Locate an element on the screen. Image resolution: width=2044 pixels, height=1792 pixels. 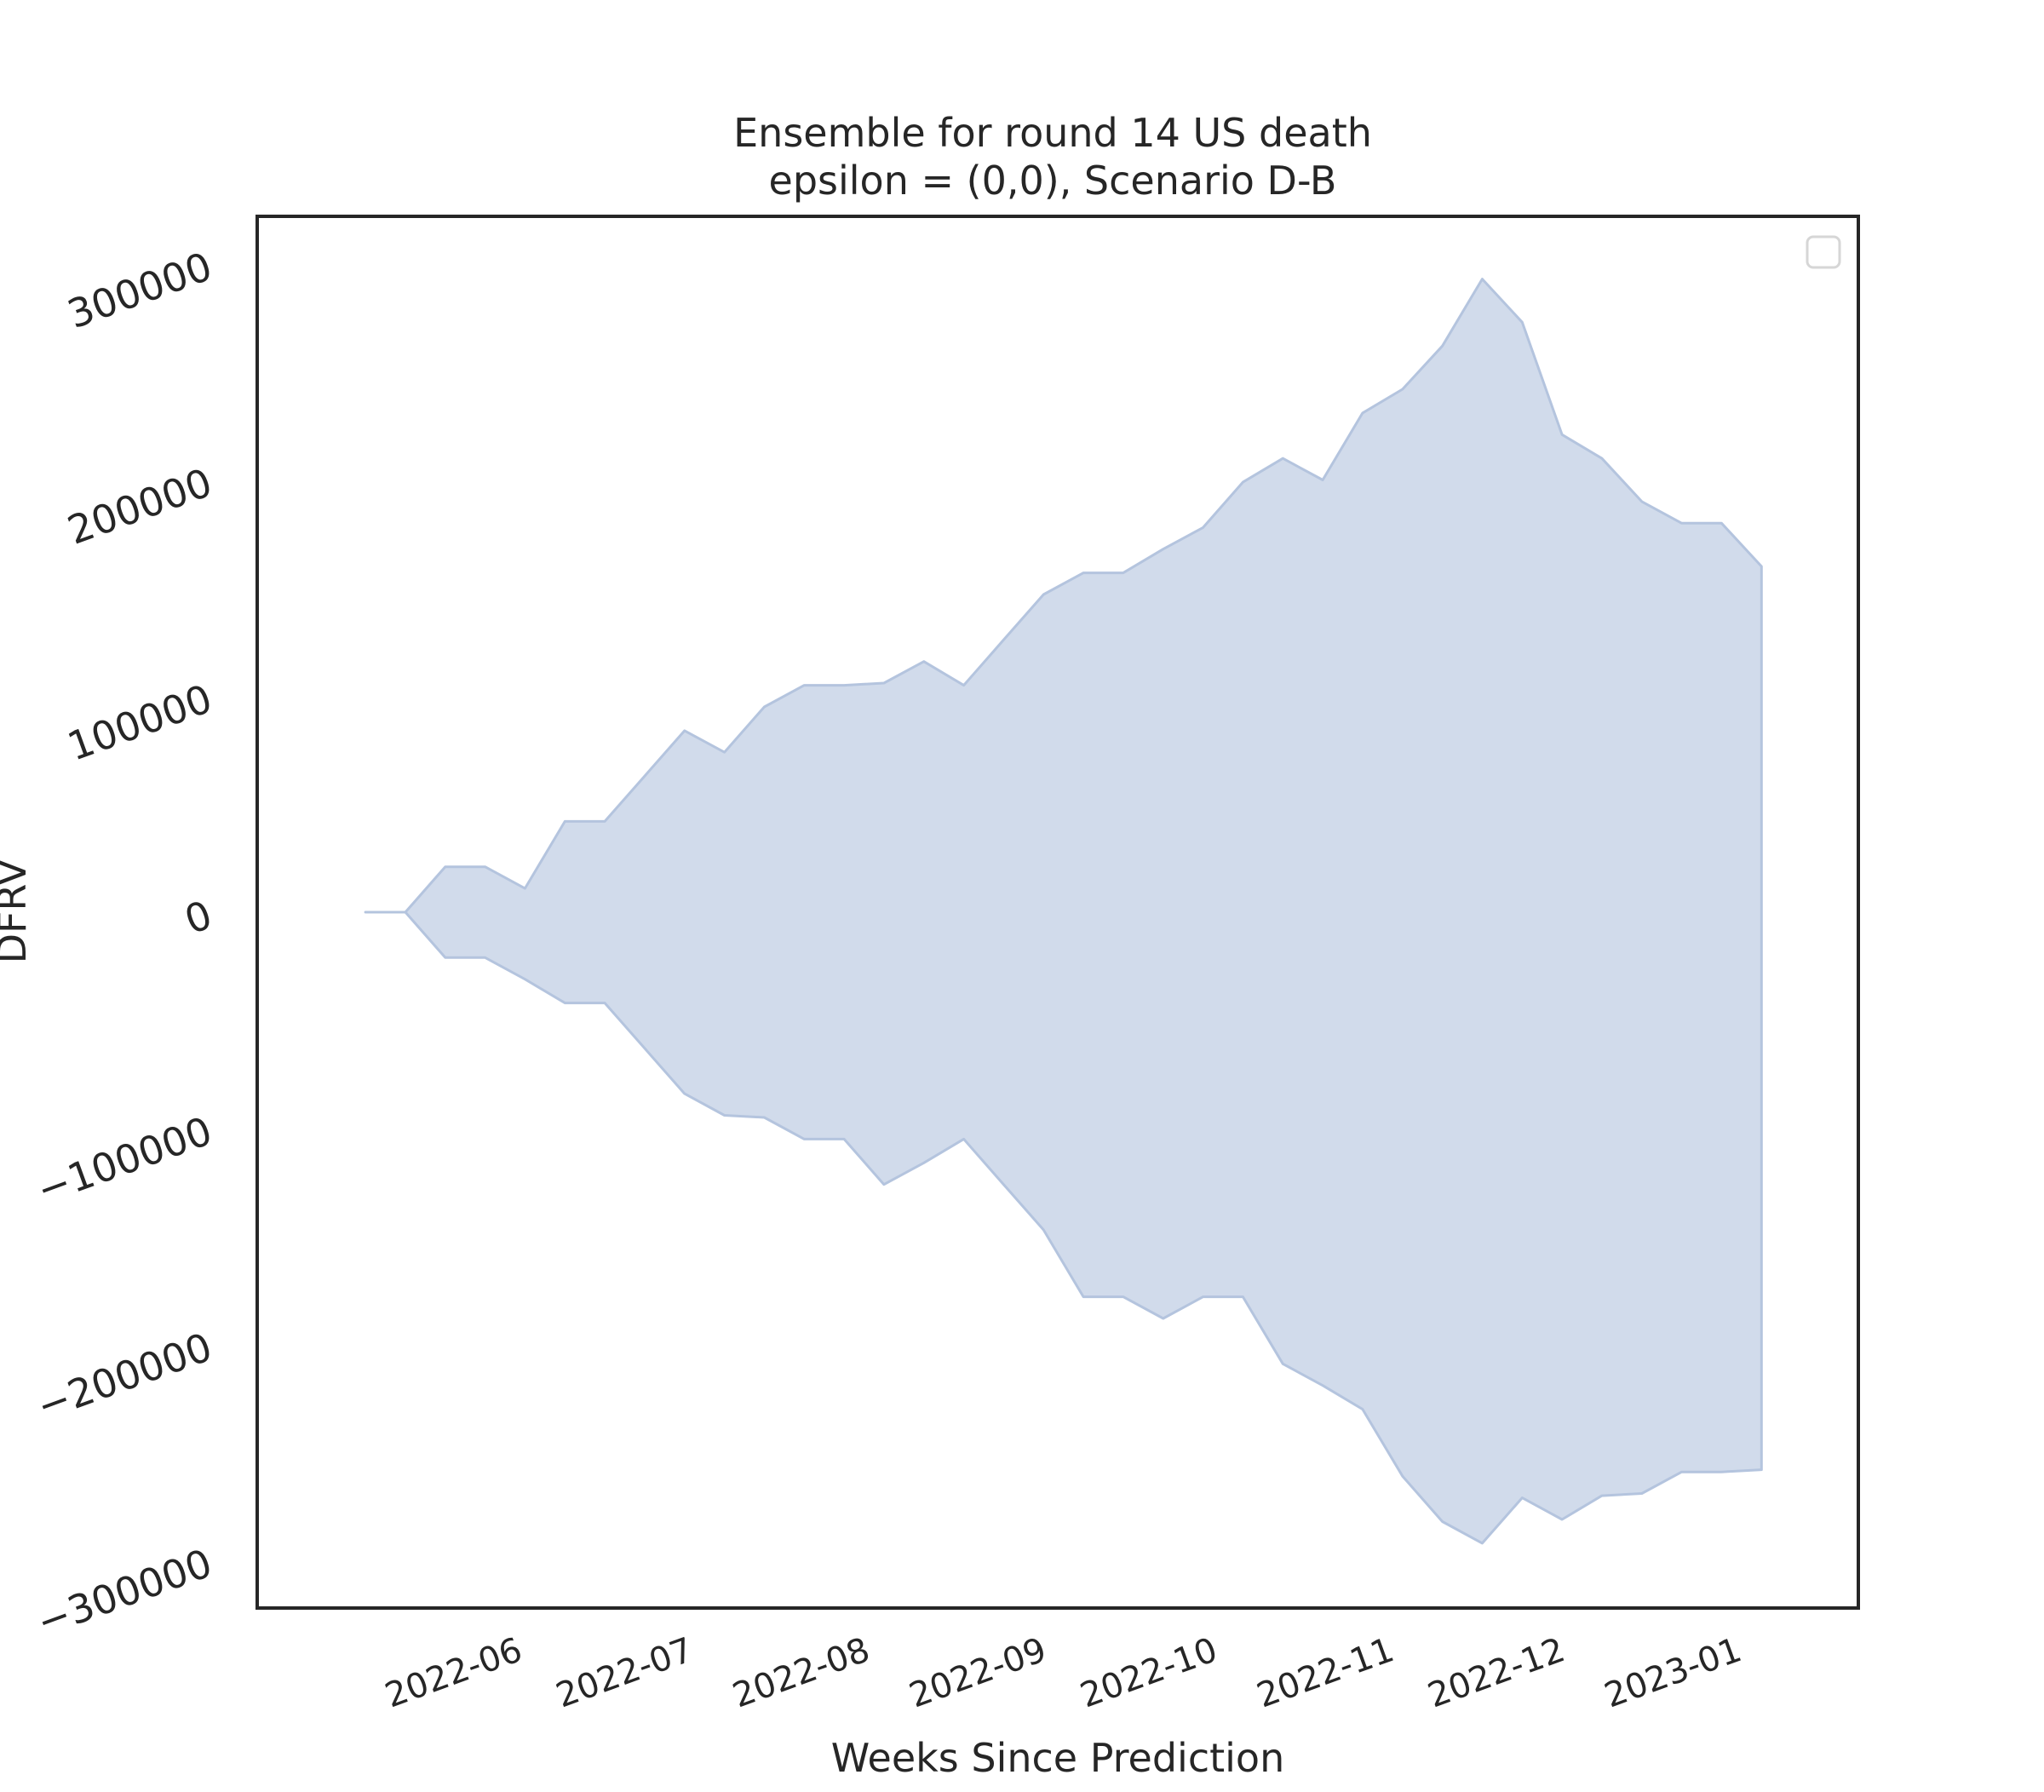
x-tick-label: 2022-10 is located at coordinates (1149, 1672).